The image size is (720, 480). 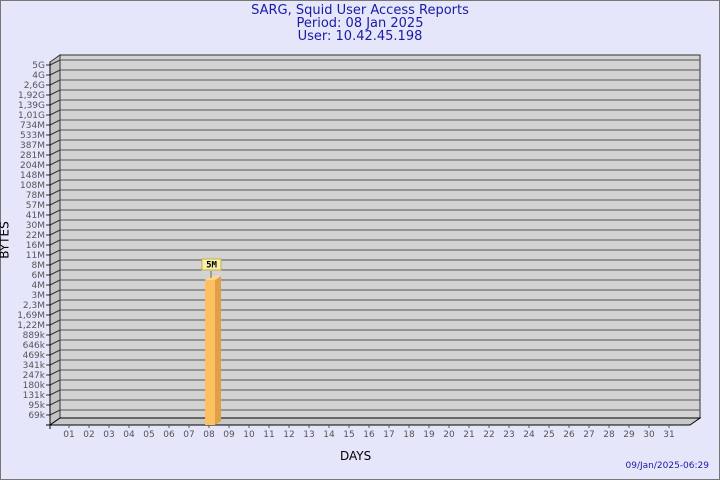 I want to click on y-tick-label: 4M, so click(x=39, y=286).